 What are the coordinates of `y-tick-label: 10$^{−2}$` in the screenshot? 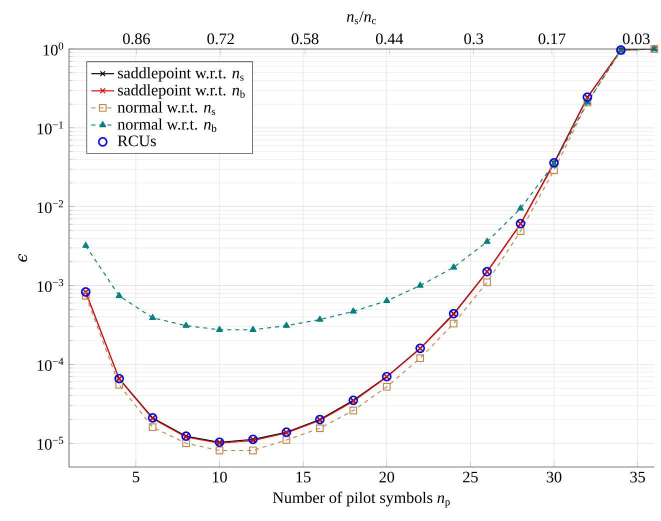 It's located at (51, 207).